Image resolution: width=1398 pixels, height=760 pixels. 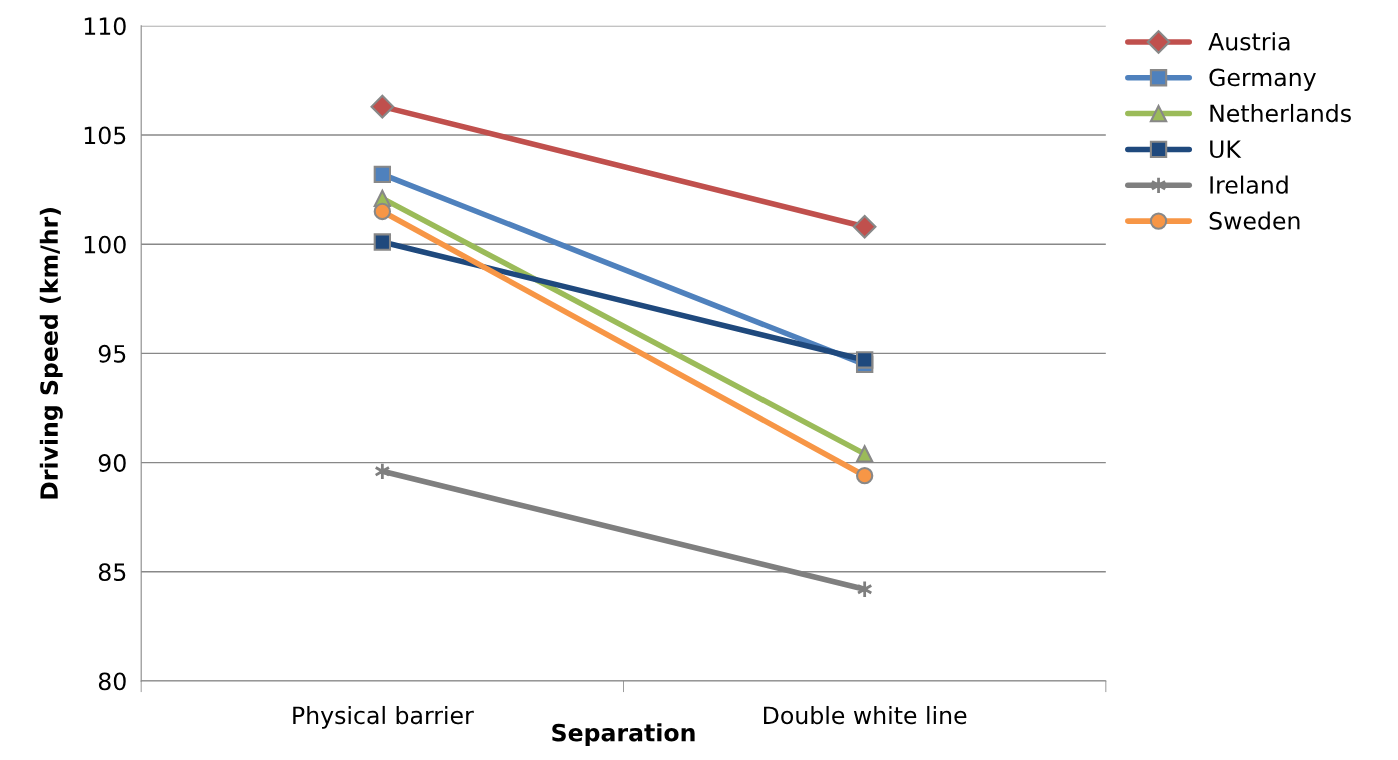 I want to click on x-axis-title: Separation, so click(x=623, y=735).